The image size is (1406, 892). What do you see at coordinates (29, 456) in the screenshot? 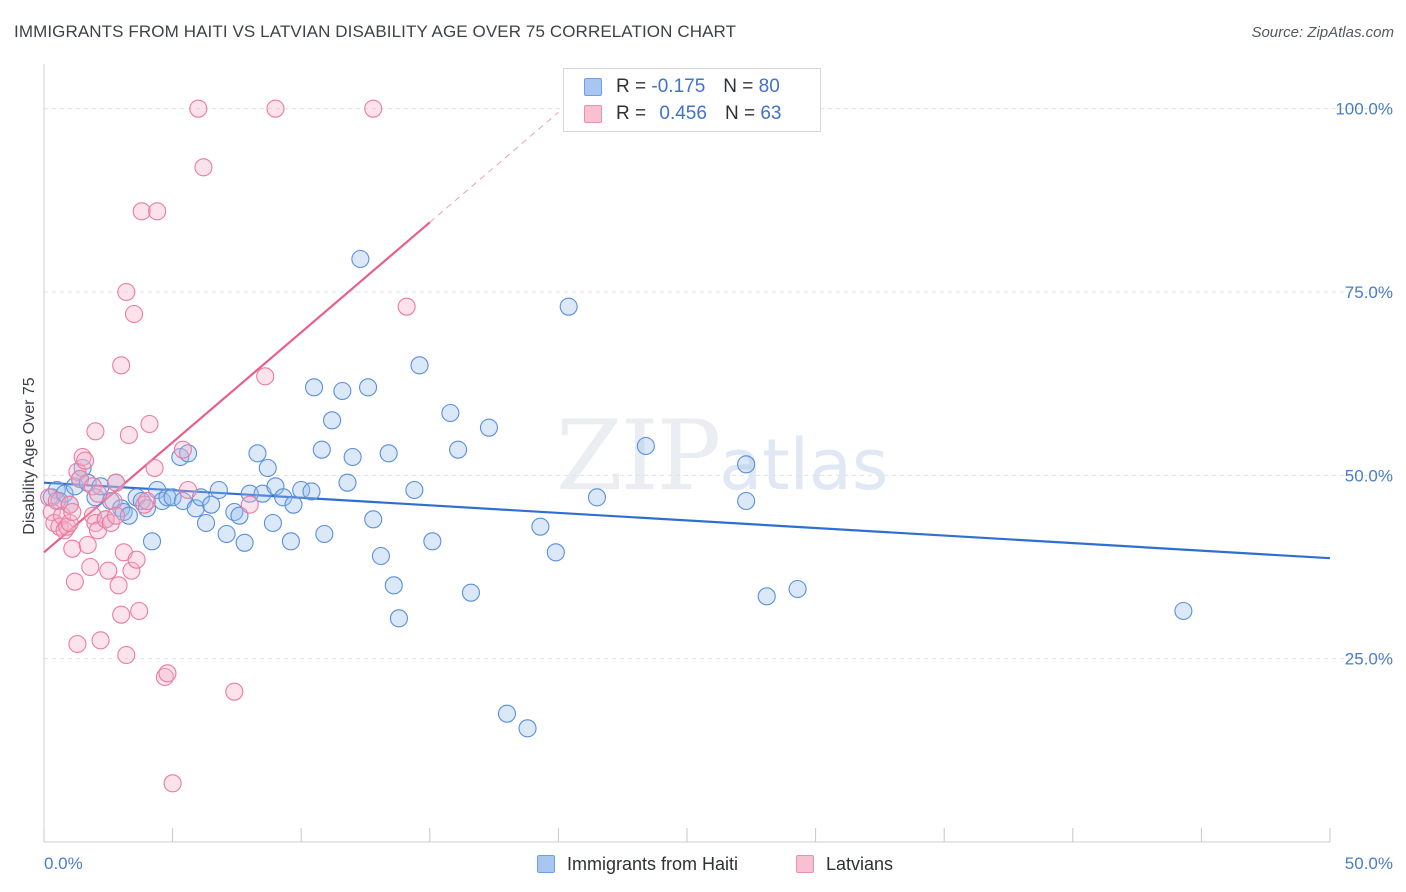
I see `y-axis-label: Disability Age Over 75` at bounding box center [29, 456].